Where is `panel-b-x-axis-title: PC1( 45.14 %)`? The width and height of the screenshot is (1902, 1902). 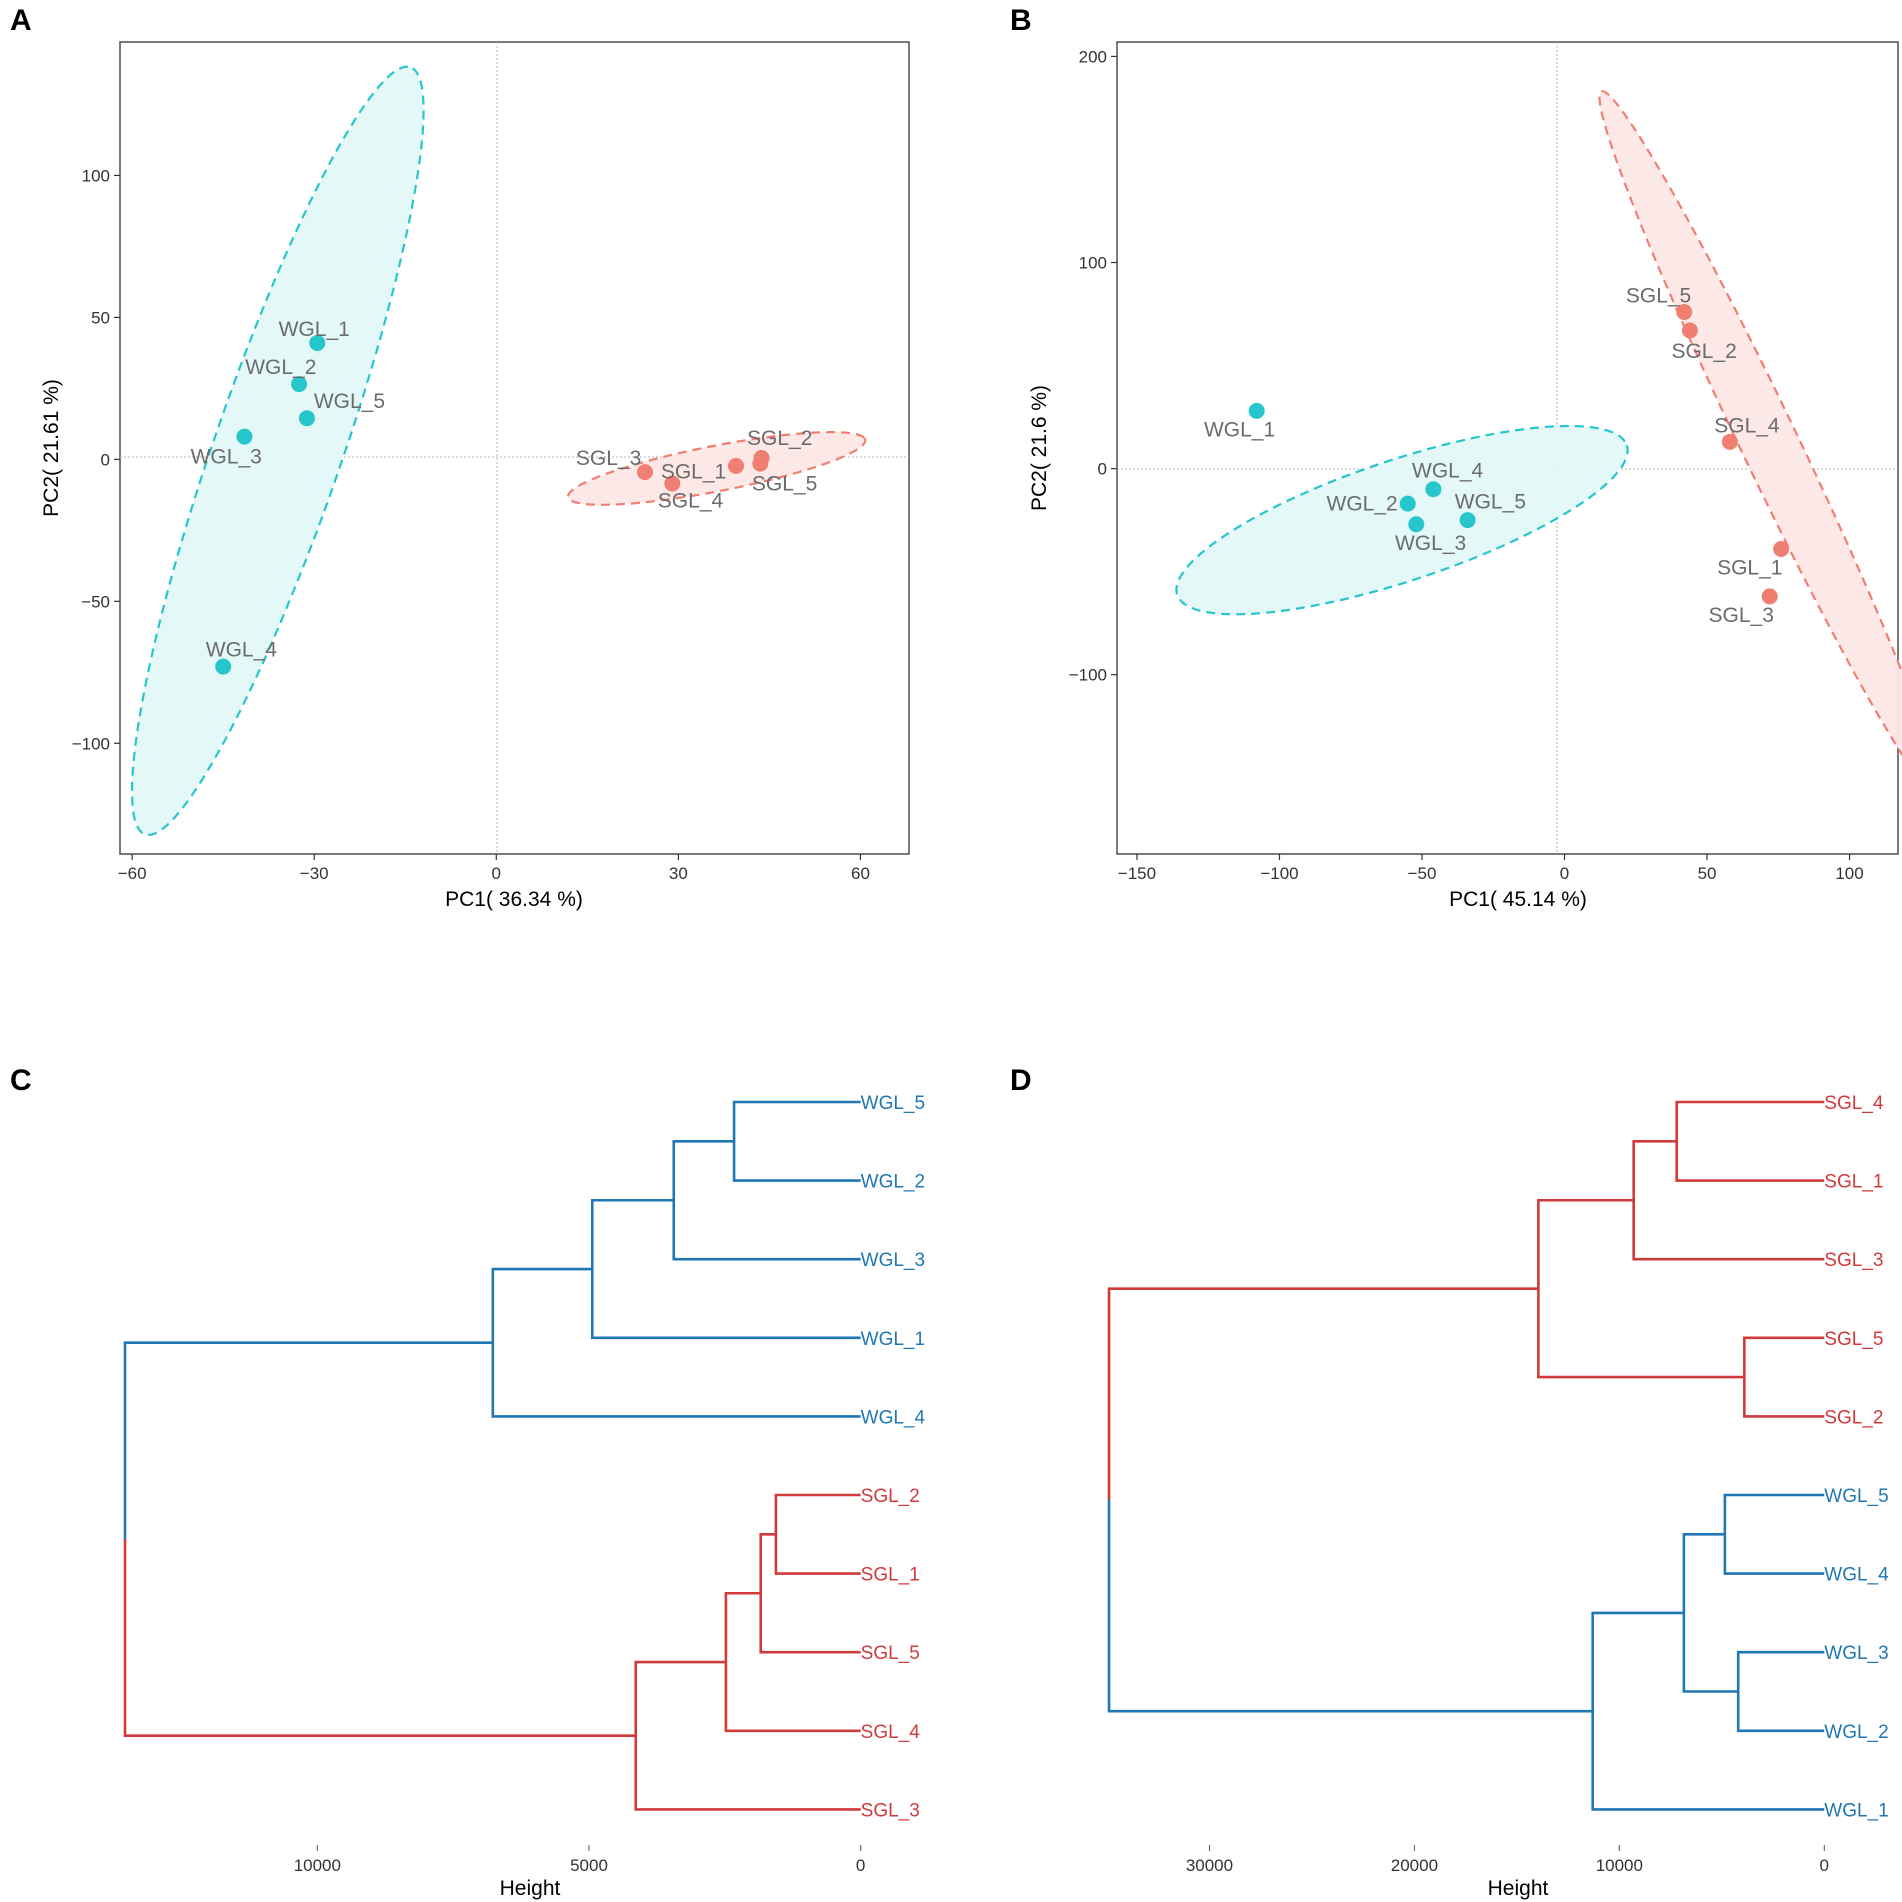 panel-b-x-axis-title: PC1( 45.14 %) is located at coordinates (1518, 899).